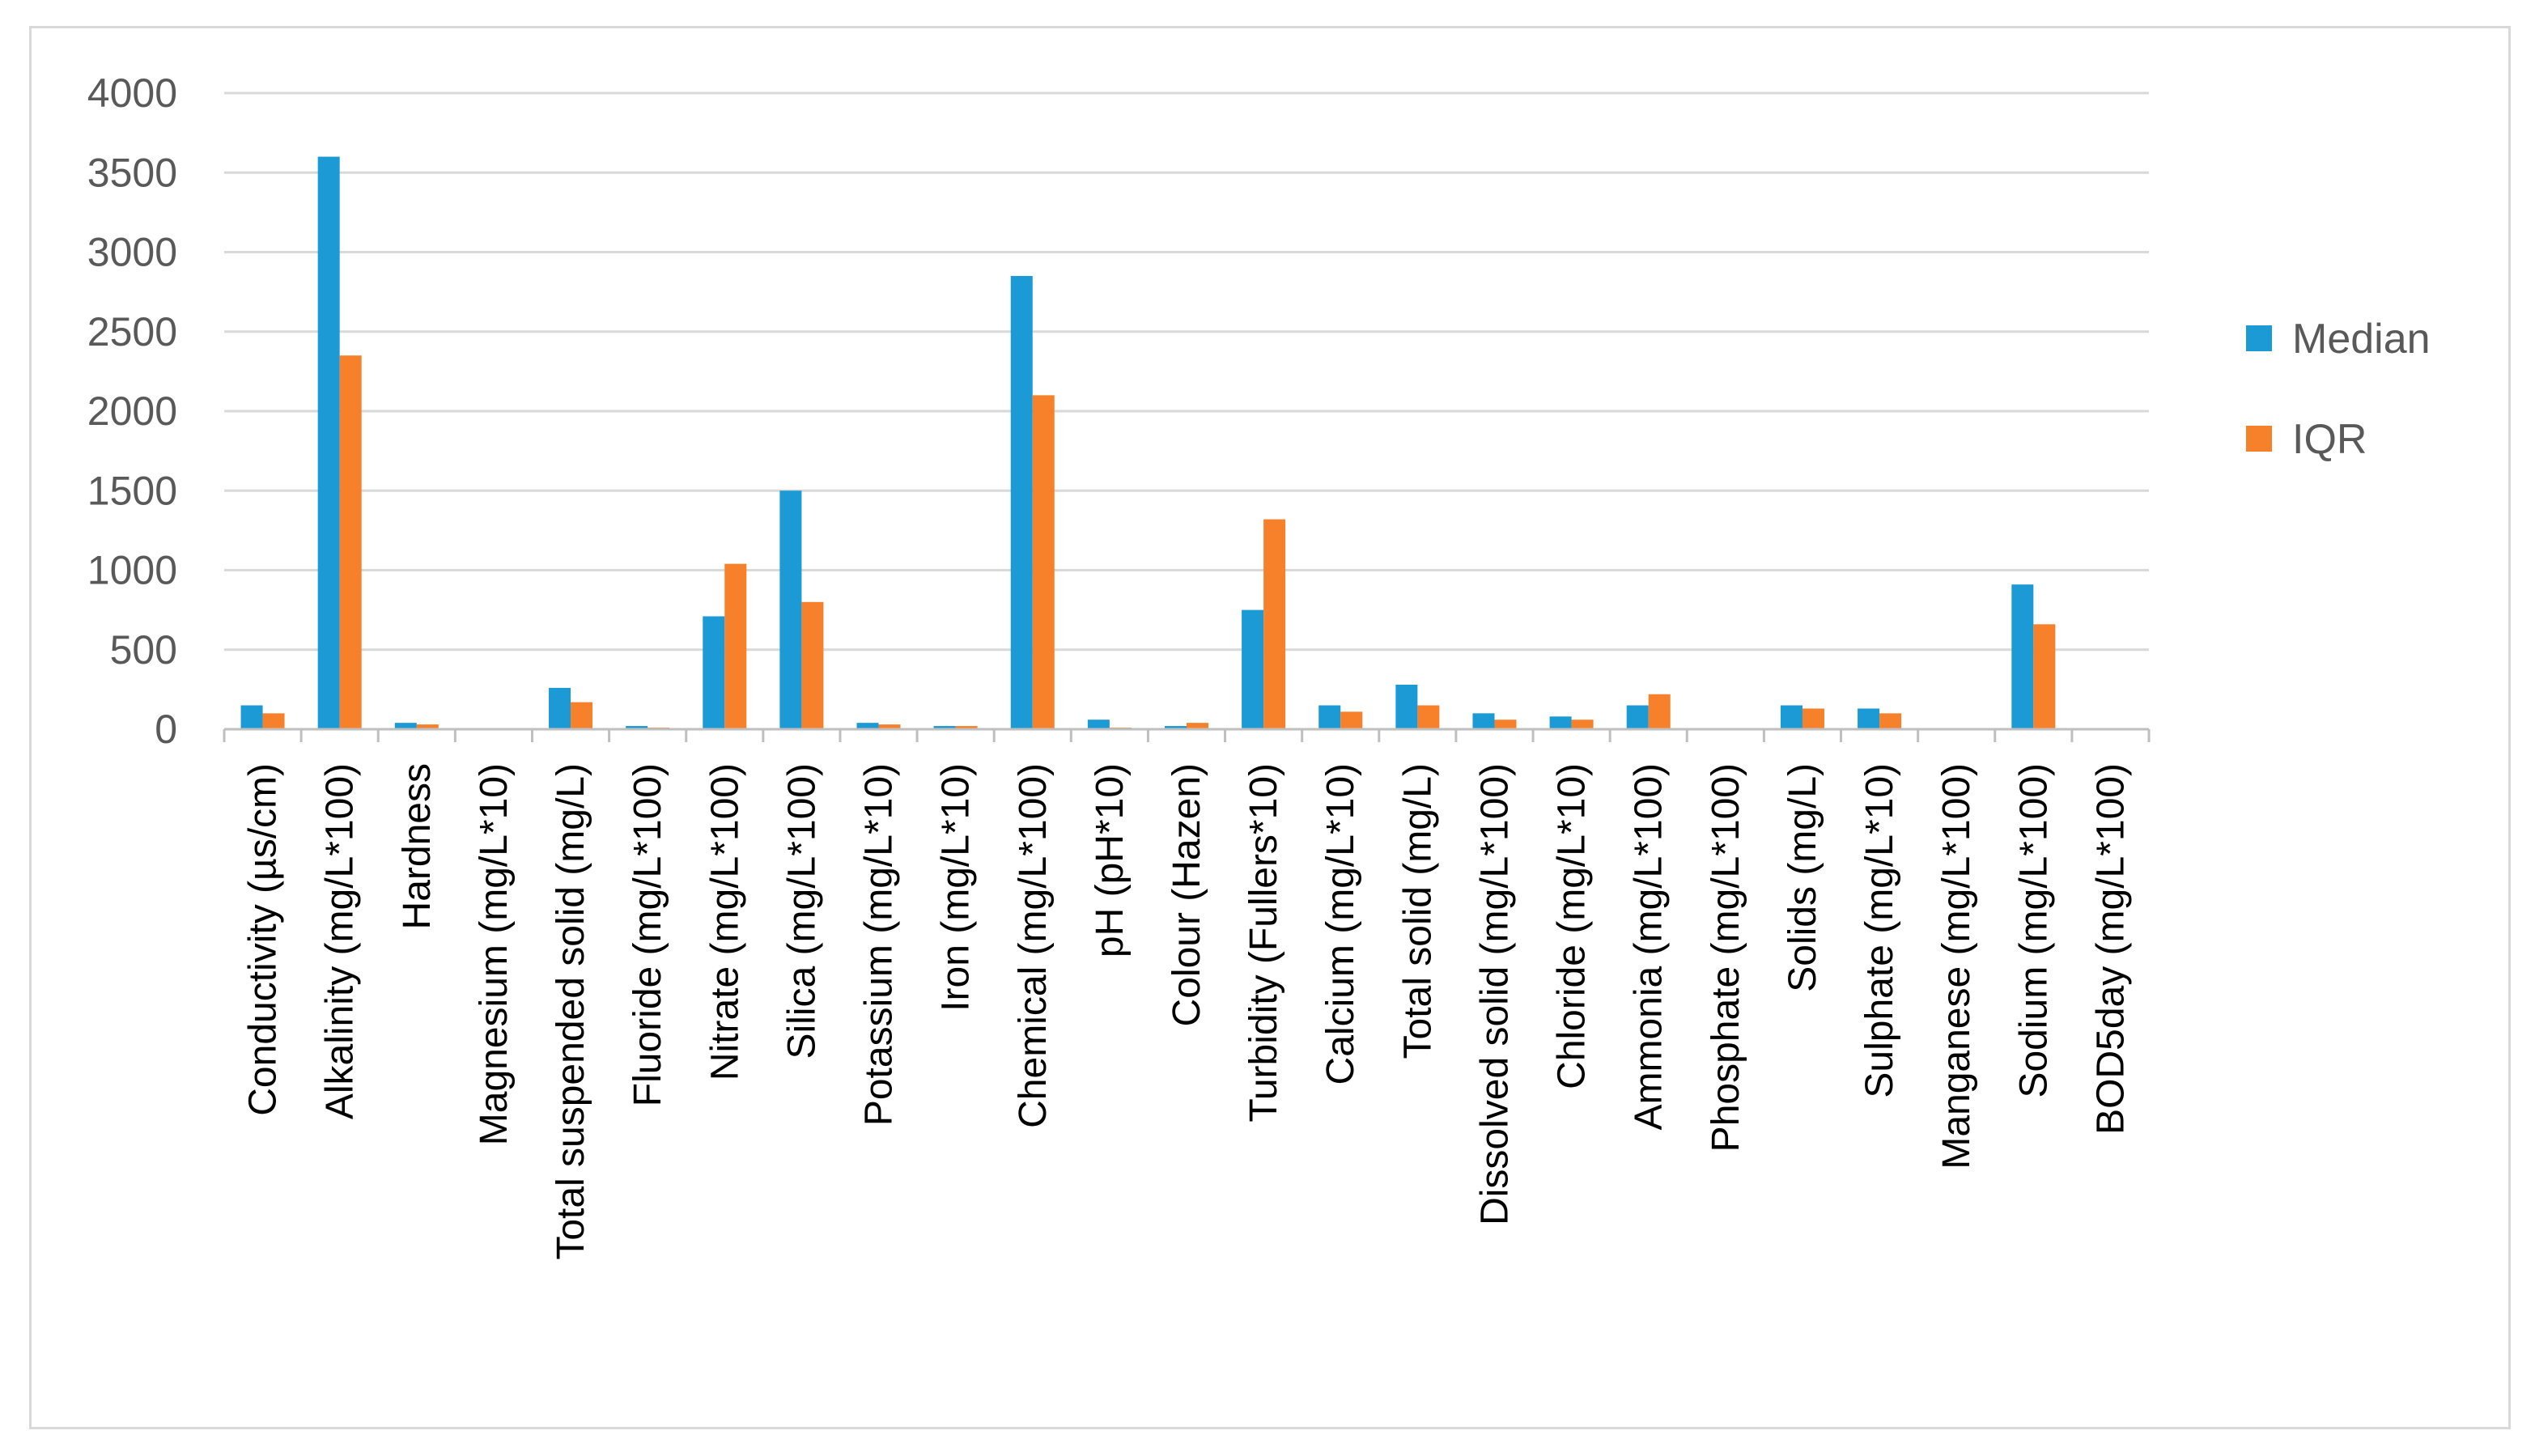 This screenshot has width=2535, height=1456. What do you see at coordinates (132, 172) in the screenshot?
I see `y-tick-label: 3500` at bounding box center [132, 172].